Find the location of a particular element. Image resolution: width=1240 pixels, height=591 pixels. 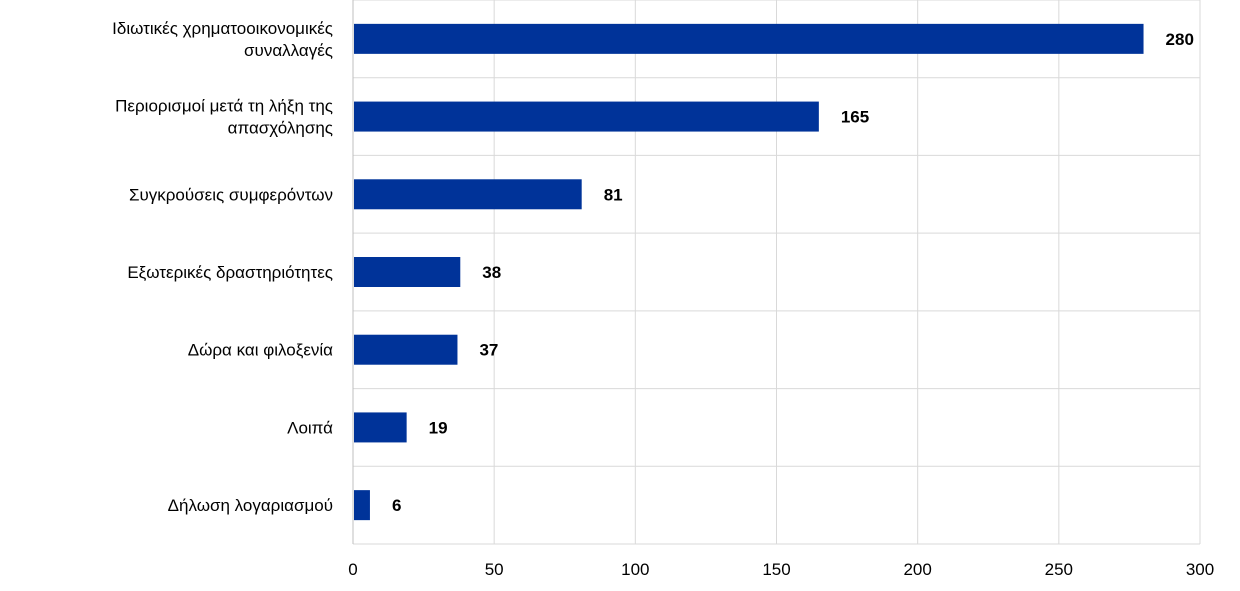

x-tick-label: 150 is located at coordinates (776, 569).